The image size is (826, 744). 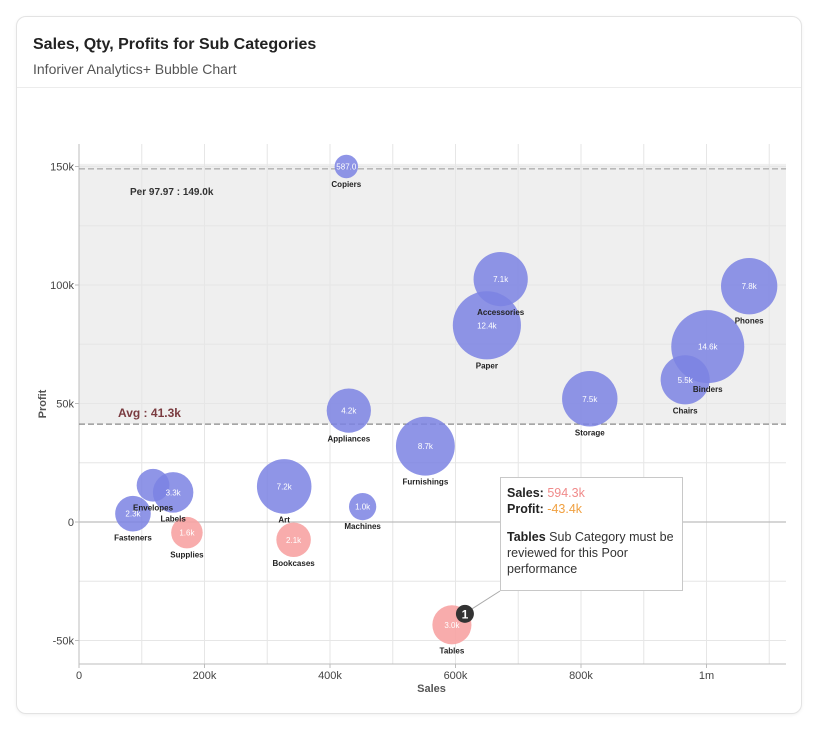 I want to click on bubble-value-label: 2.1k, so click(x=294, y=540).